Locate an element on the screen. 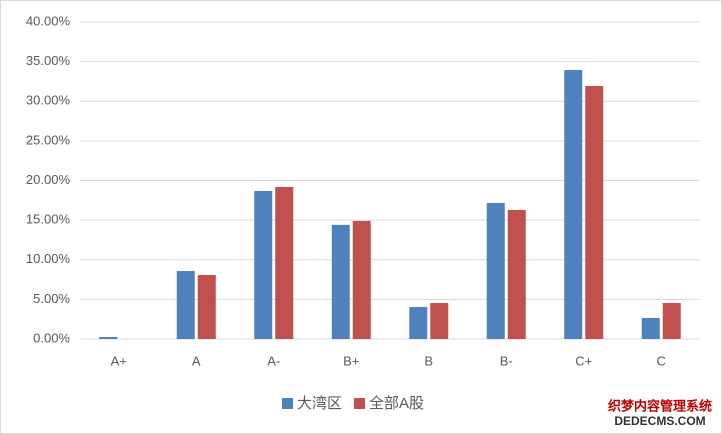 This screenshot has width=722, height=434. y-tick-label: 25.00% is located at coordinates (48, 139).